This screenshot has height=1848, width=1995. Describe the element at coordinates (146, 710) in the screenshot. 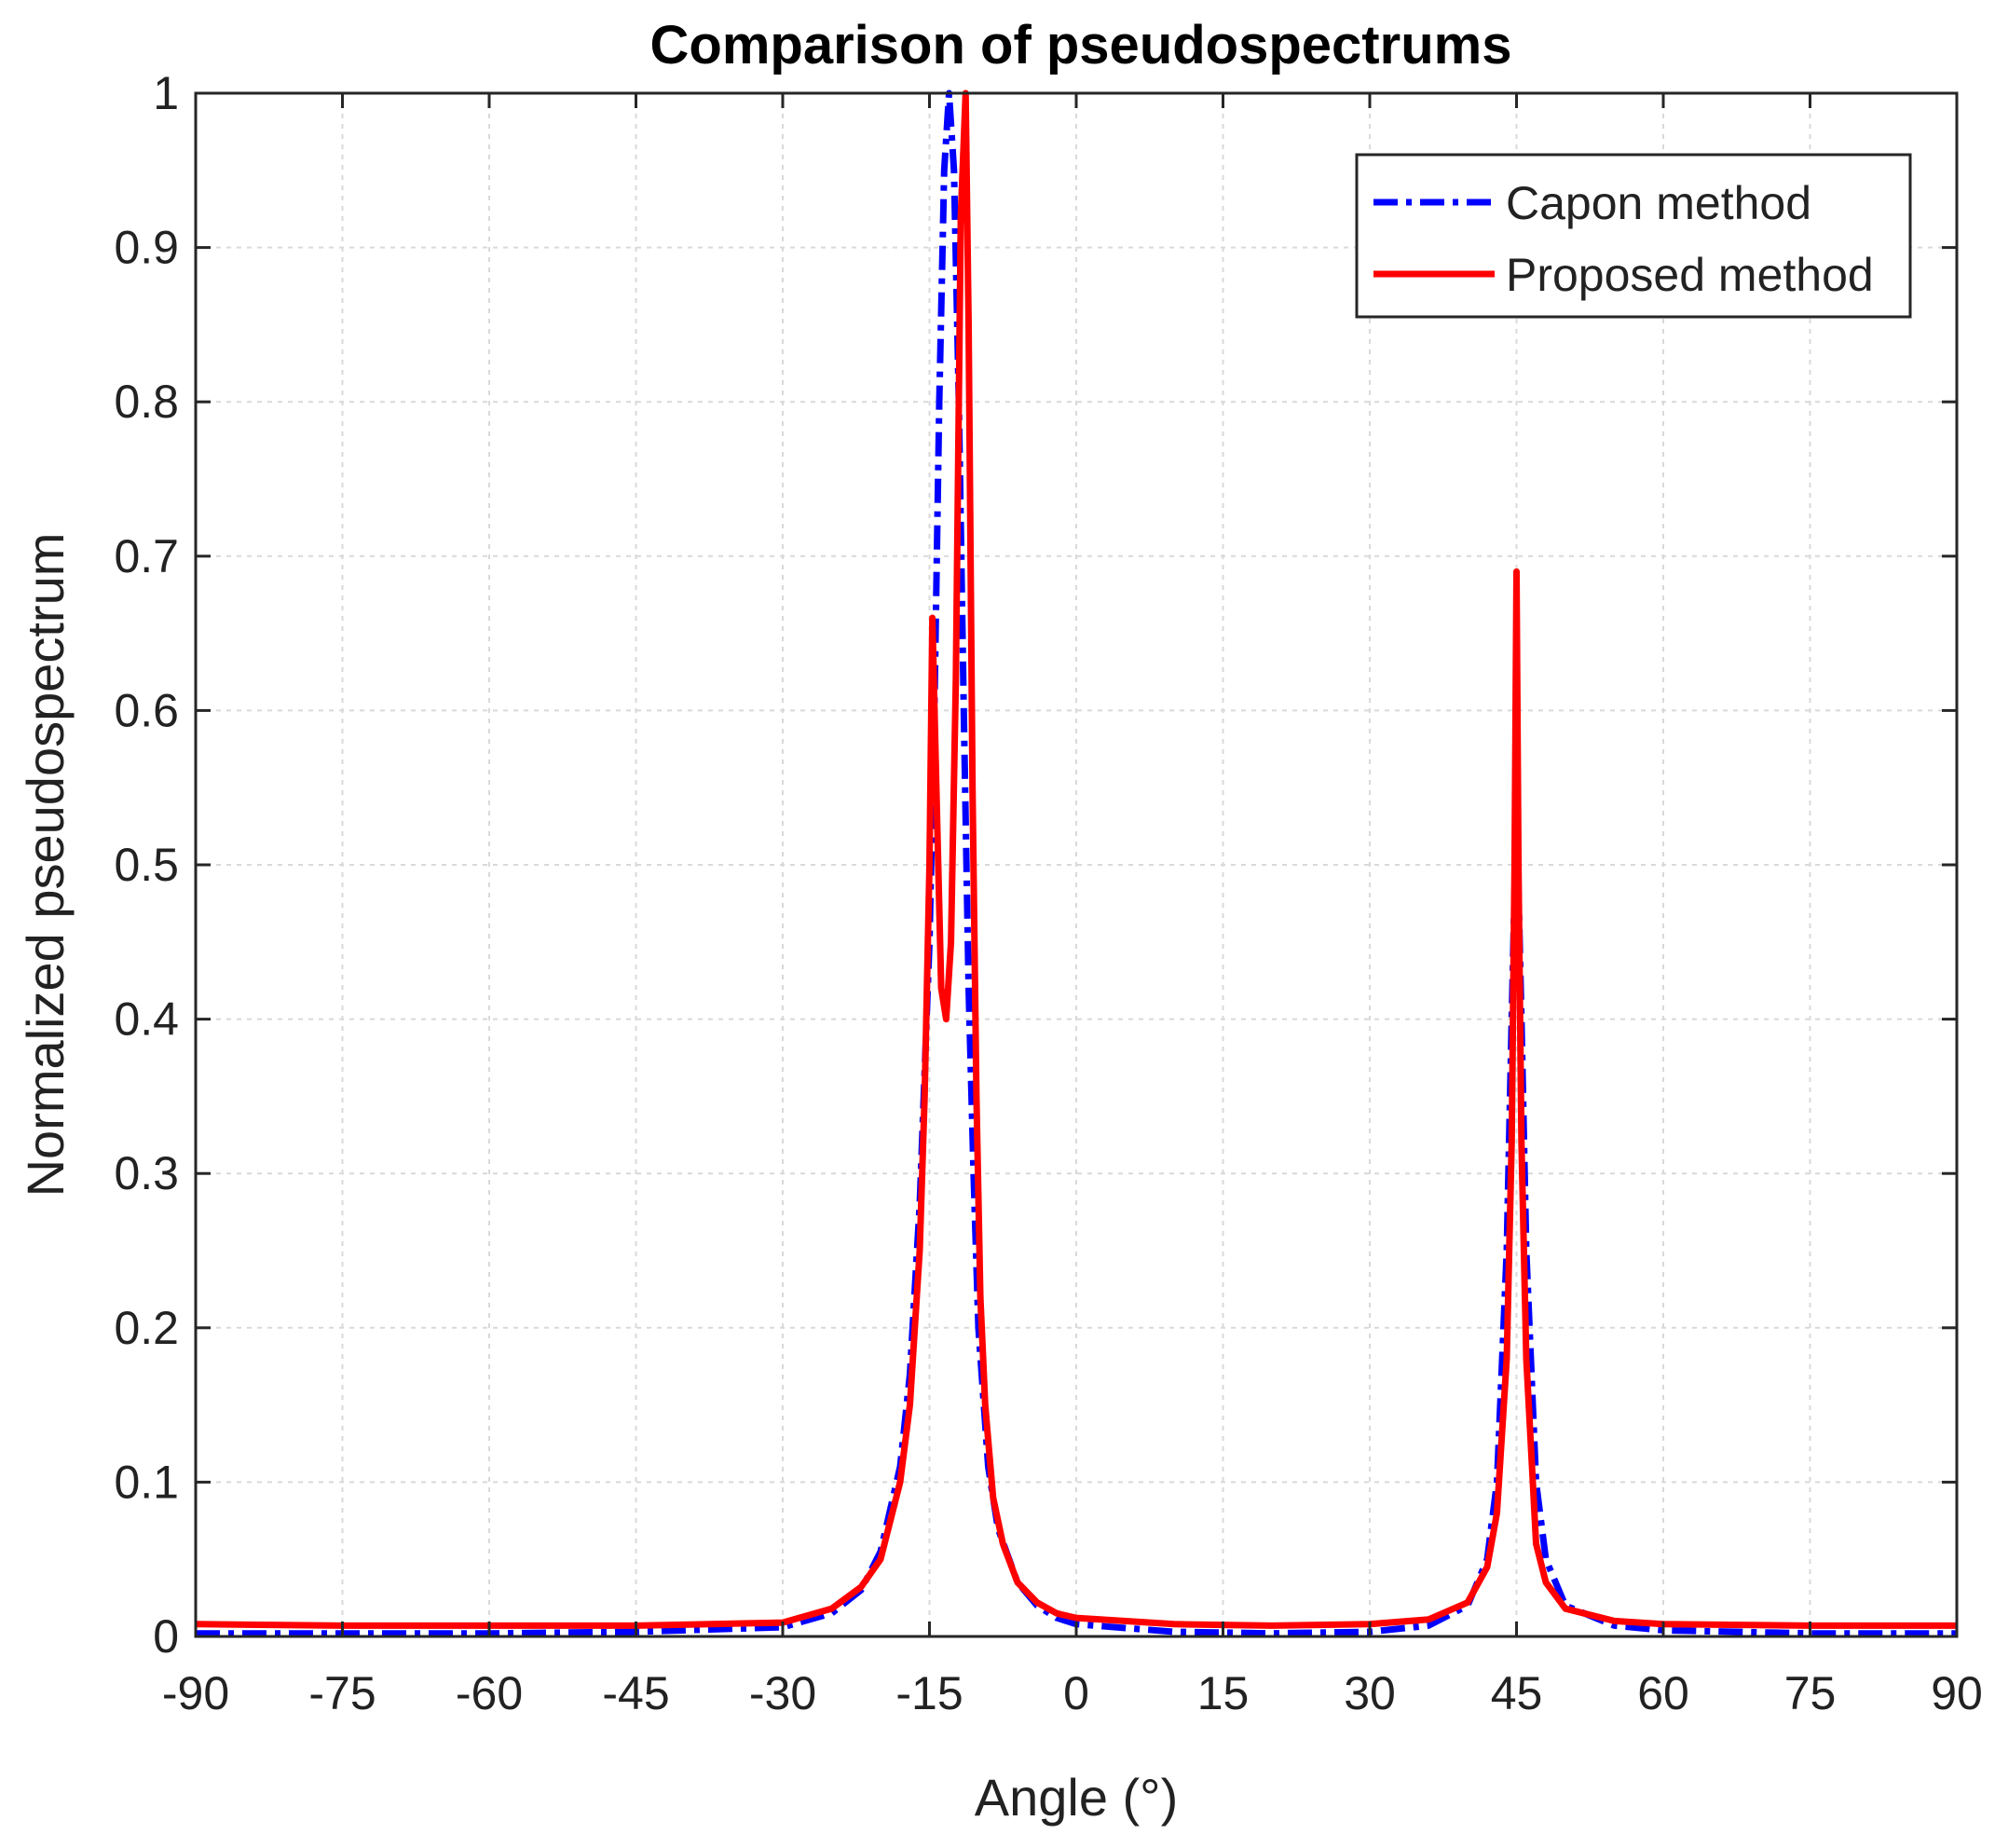

I see `y-tick-label: 0.6` at that location.